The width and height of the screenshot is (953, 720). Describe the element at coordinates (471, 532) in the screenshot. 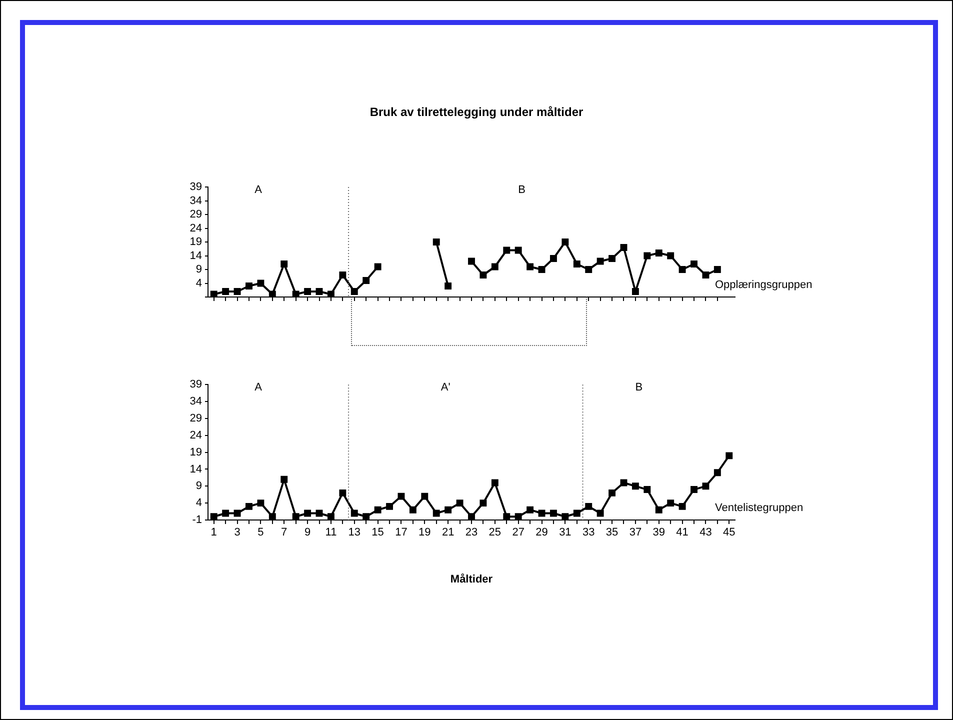

I see `x-tick-label: 23` at that location.